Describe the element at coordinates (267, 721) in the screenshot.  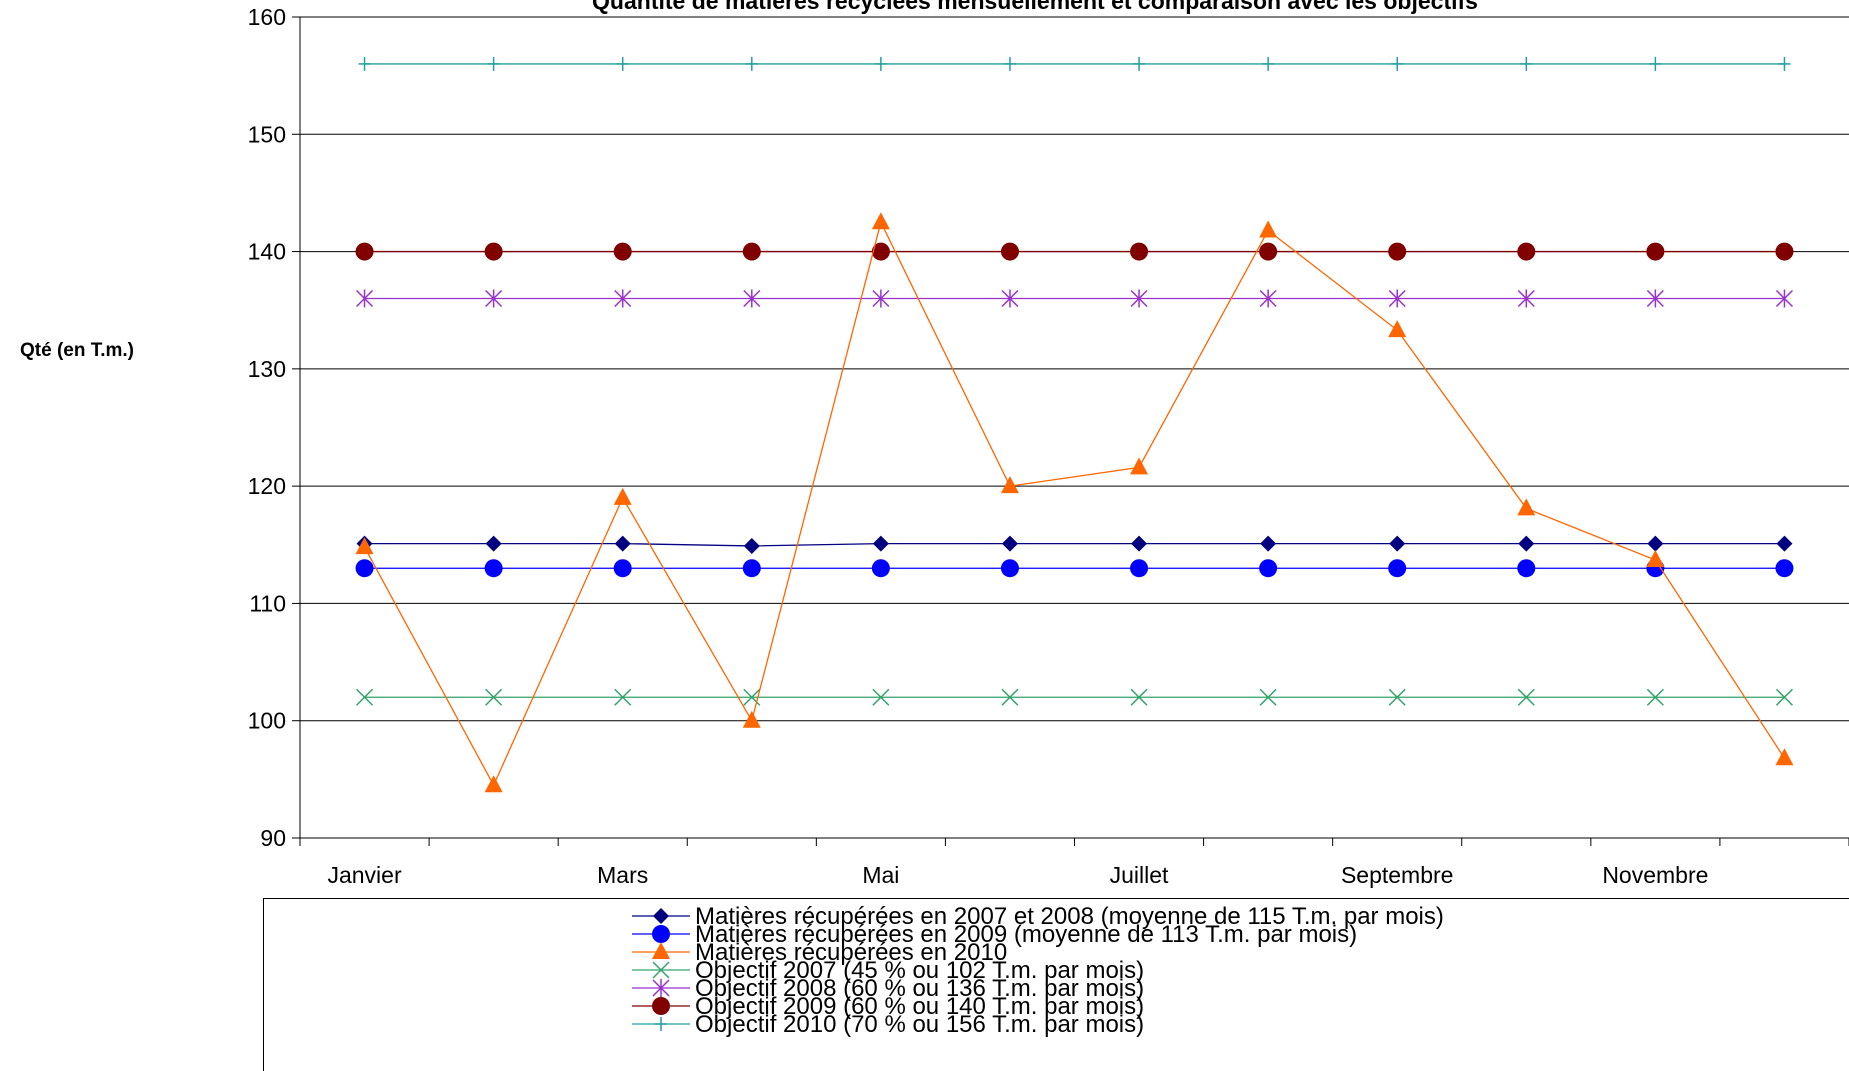
I see `y-tick-label: 100` at that location.